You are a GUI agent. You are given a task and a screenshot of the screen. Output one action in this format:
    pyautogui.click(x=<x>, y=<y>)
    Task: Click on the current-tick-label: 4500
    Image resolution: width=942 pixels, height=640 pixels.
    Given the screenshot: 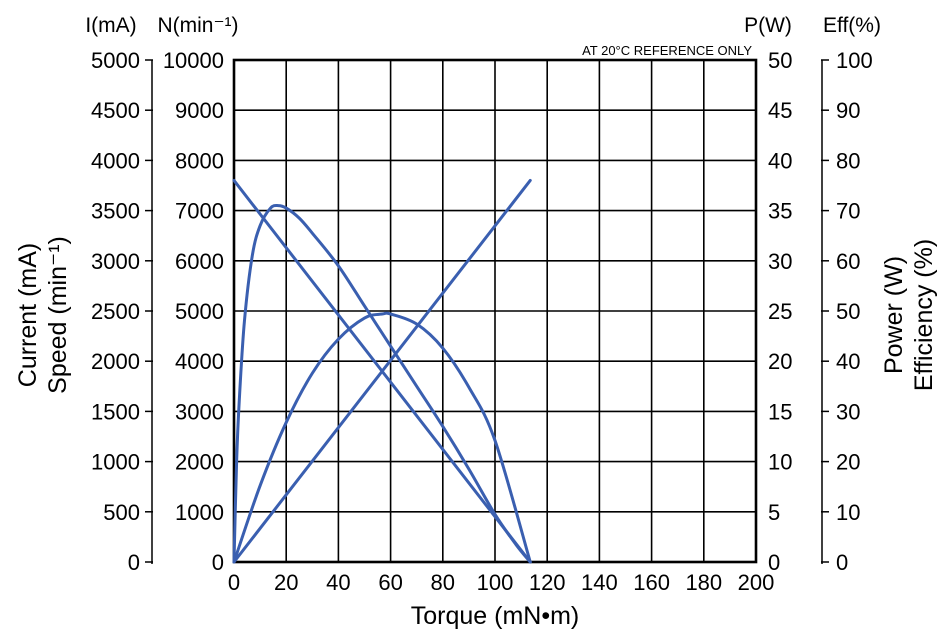 What is the action you would take?
    pyautogui.click(x=115, y=110)
    